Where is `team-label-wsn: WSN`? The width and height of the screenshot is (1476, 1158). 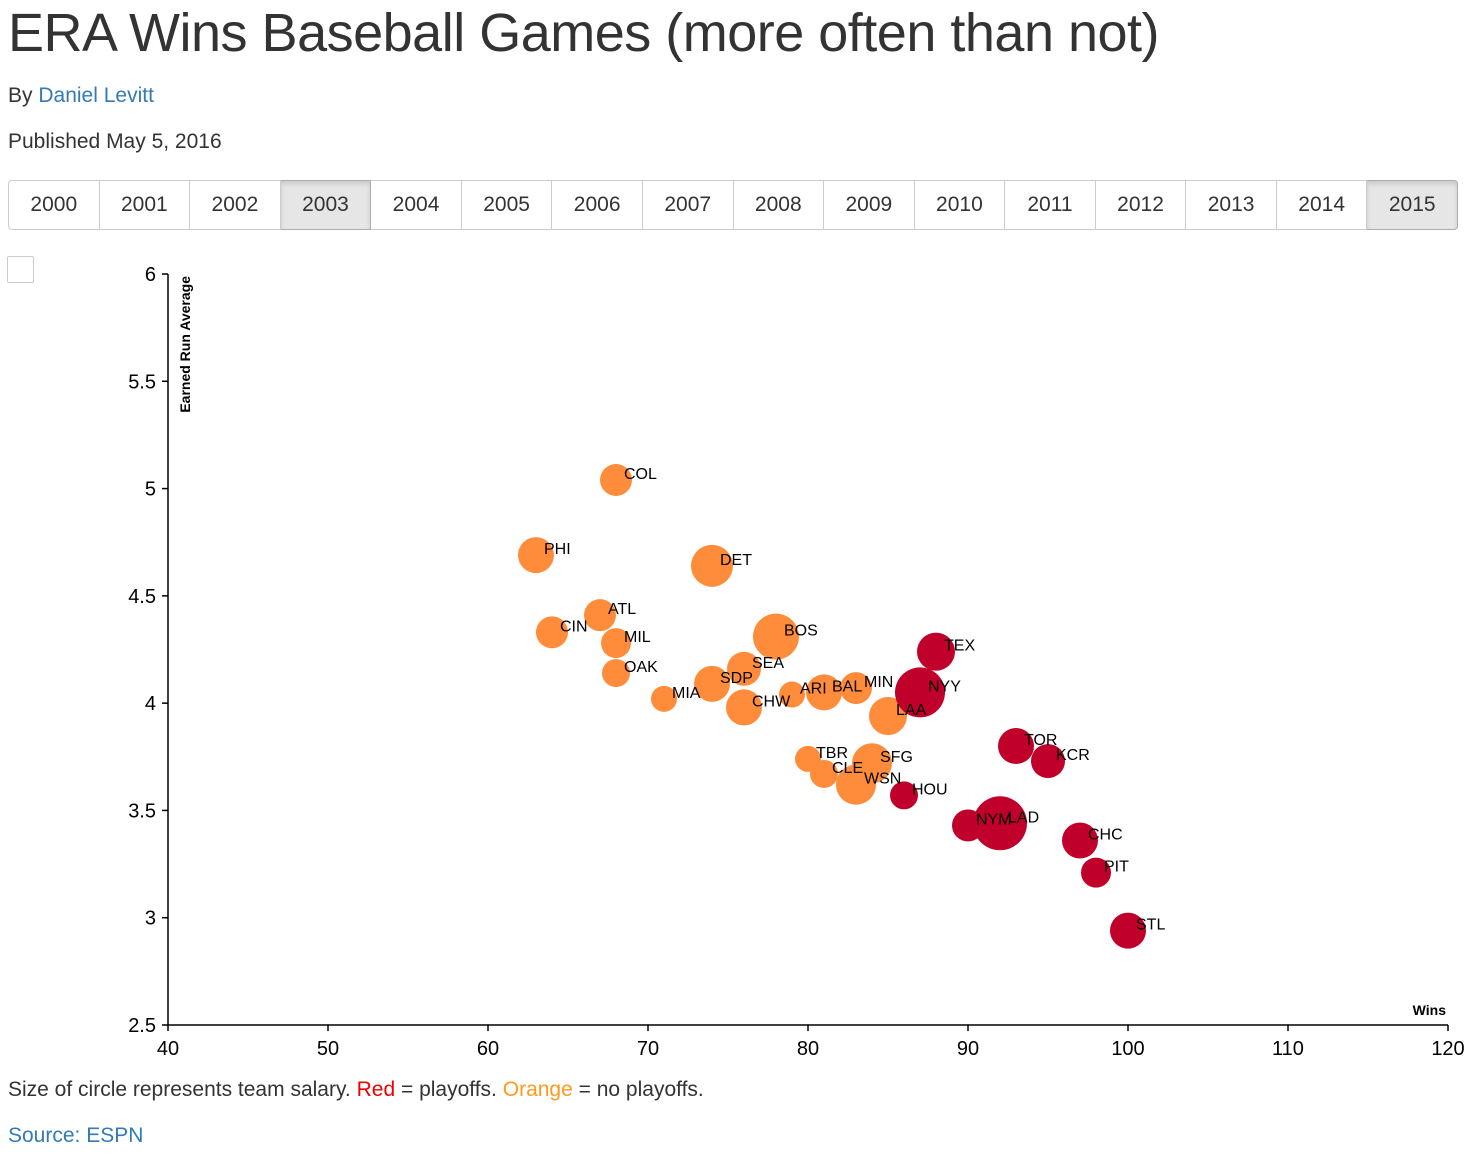 team-label-wsn: WSN is located at coordinates (882, 779).